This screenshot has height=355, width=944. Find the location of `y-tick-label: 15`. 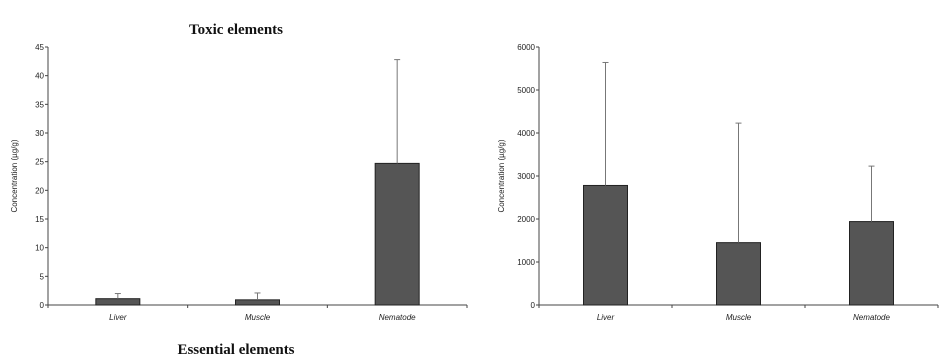

y-tick-label: 15 is located at coordinates (39, 219).